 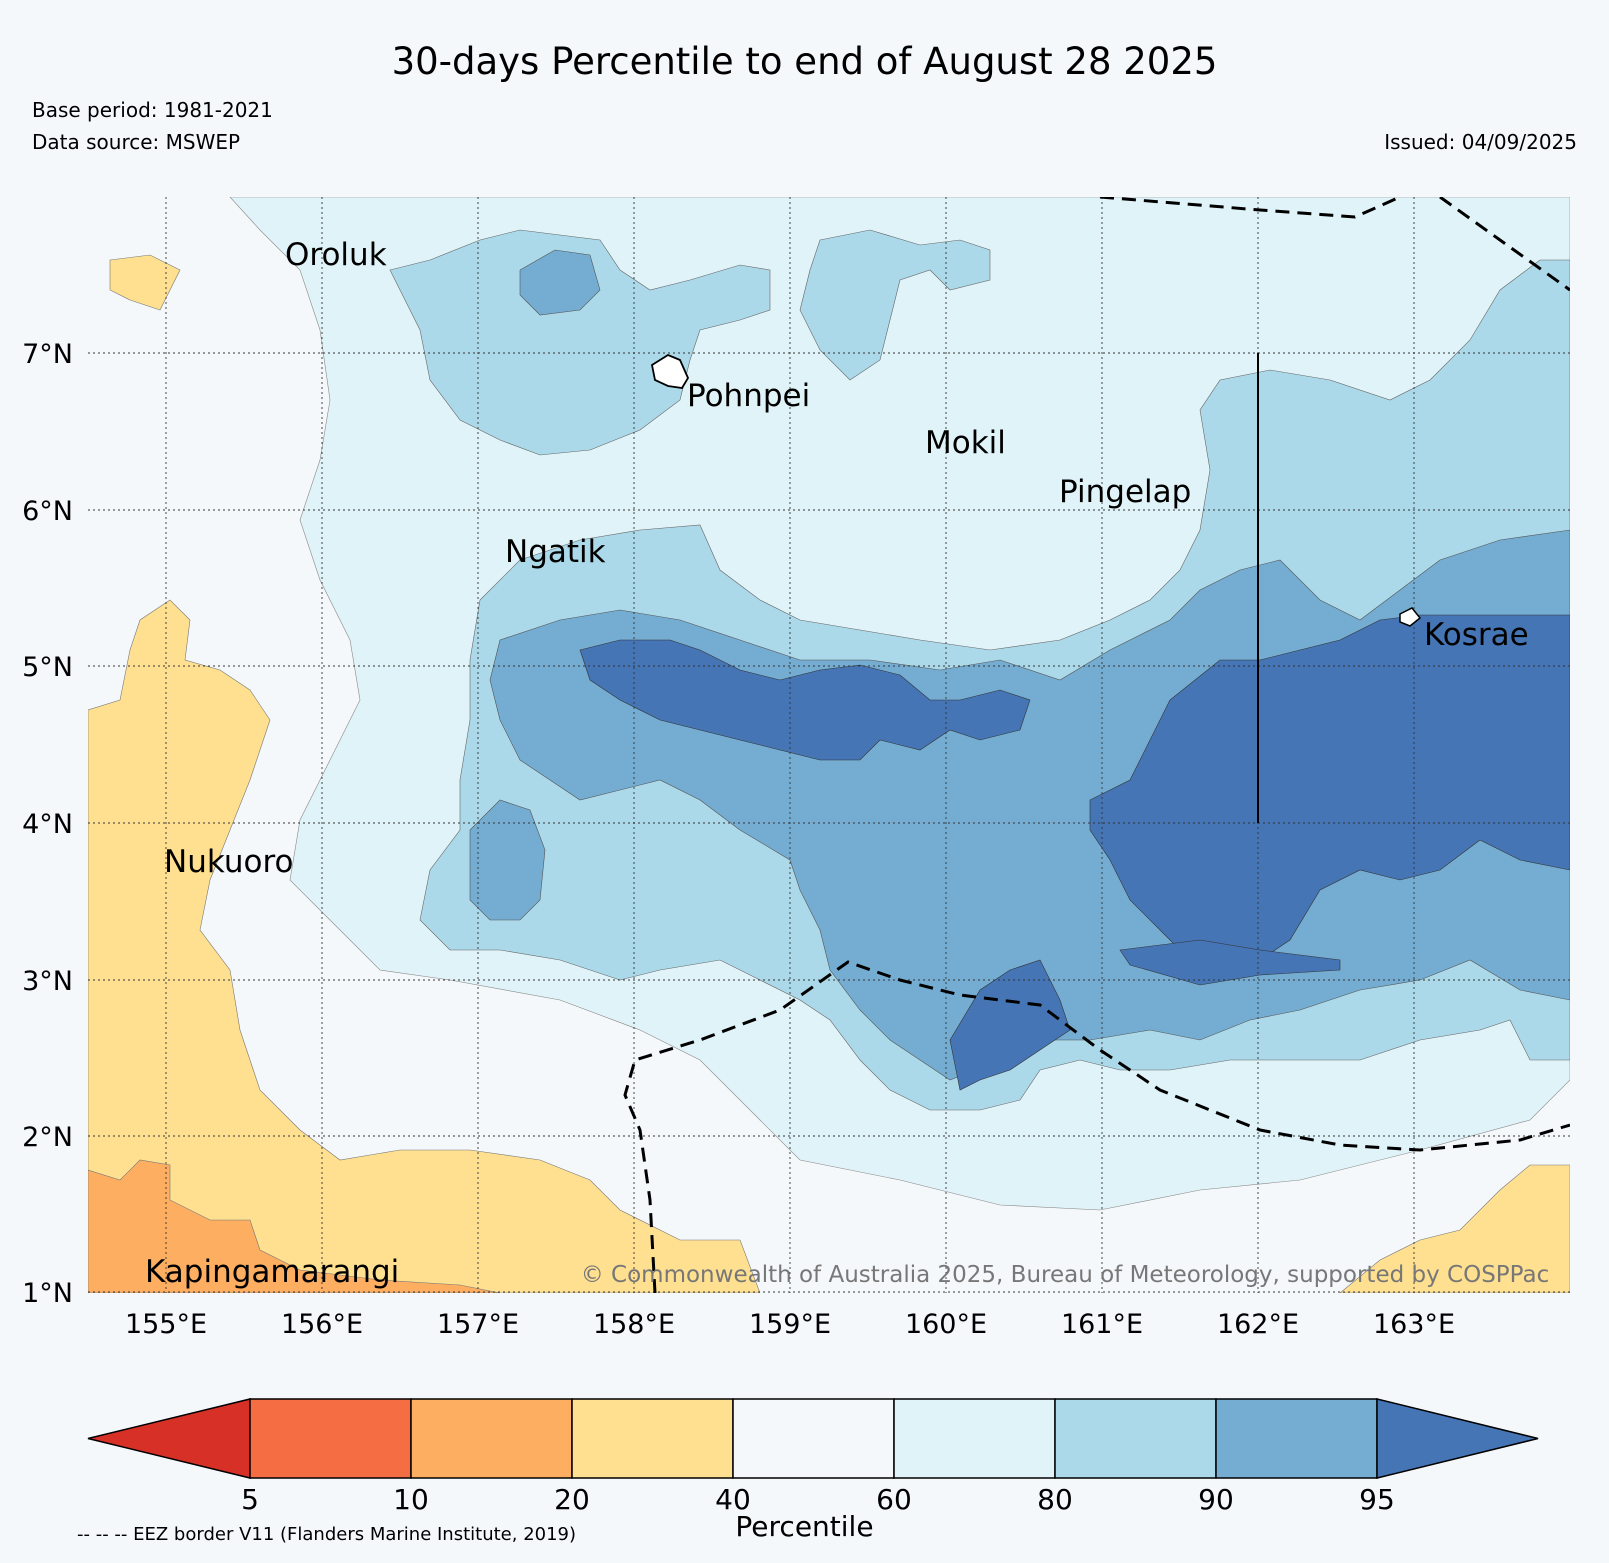 I want to click on colorbar-tick: 80, so click(x=1055, y=1499).